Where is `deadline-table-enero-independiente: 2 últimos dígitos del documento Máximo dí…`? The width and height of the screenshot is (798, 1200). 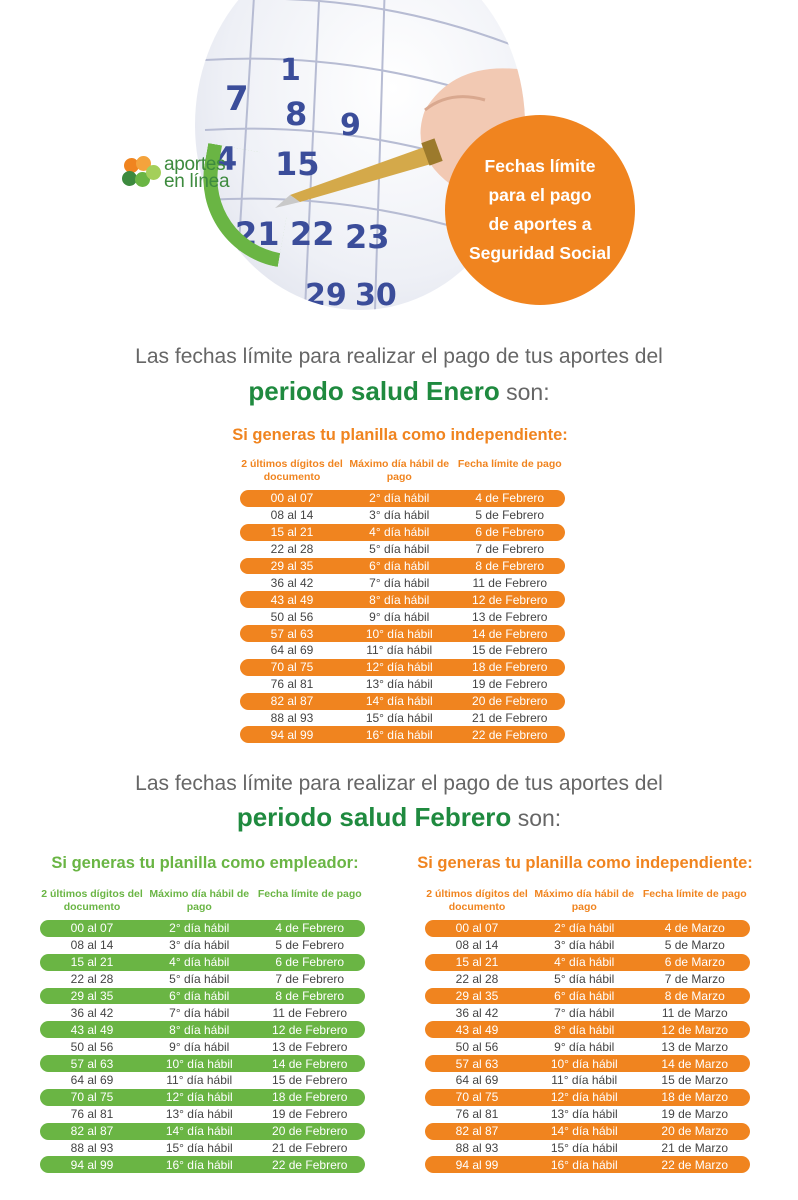
deadline-table-enero-independiente: 2 últimos dígitos del documento Máximo dí… is located at coordinates (402, 601).